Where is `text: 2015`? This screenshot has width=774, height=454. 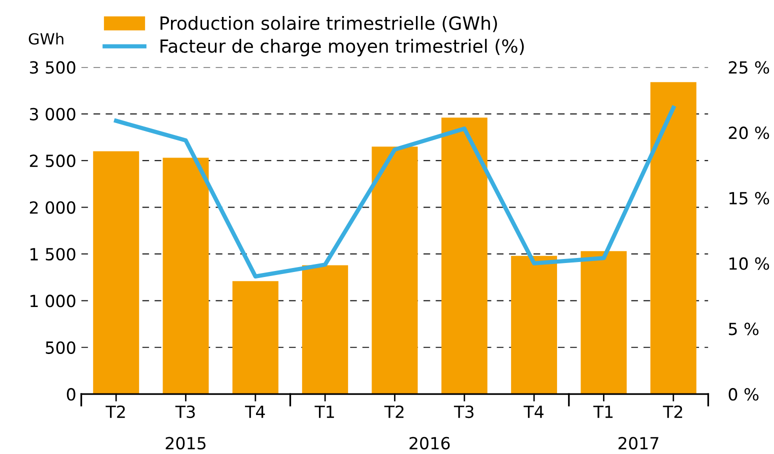 text: 2015 is located at coordinates (186, 443).